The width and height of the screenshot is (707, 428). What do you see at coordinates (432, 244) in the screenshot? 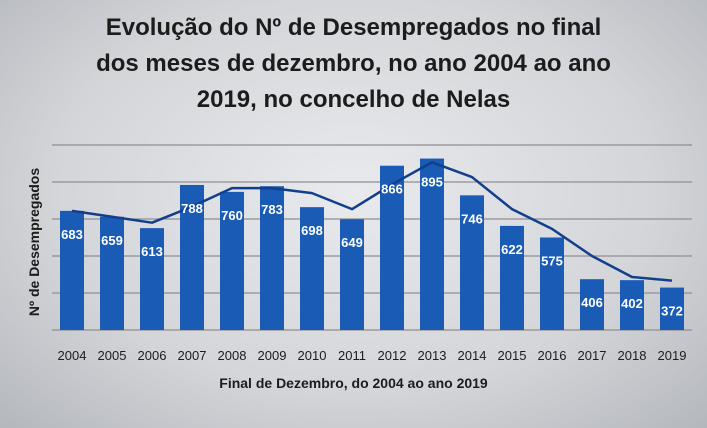
I see `bar-2013` at bounding box center [432, 244].